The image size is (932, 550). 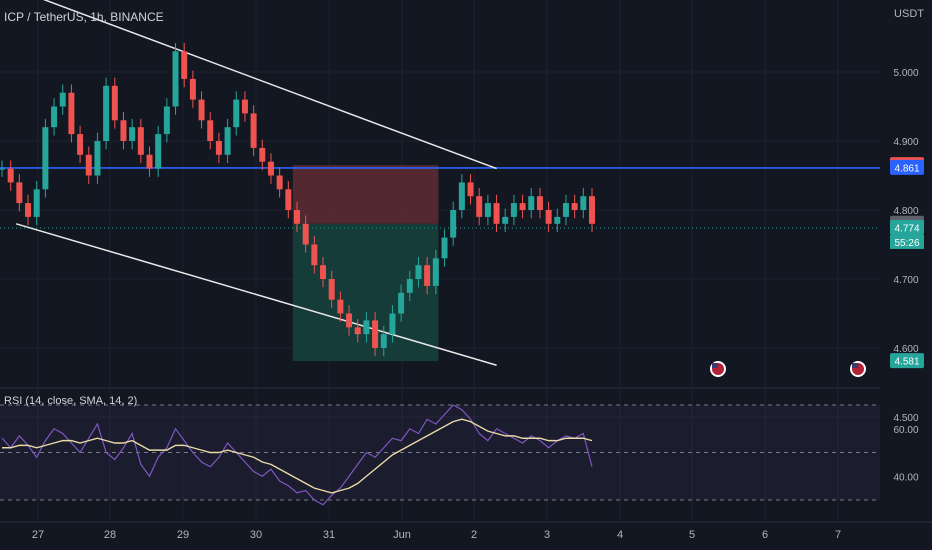 I want to click on price-tick-label: 5.000, so click(x=905, y=73).